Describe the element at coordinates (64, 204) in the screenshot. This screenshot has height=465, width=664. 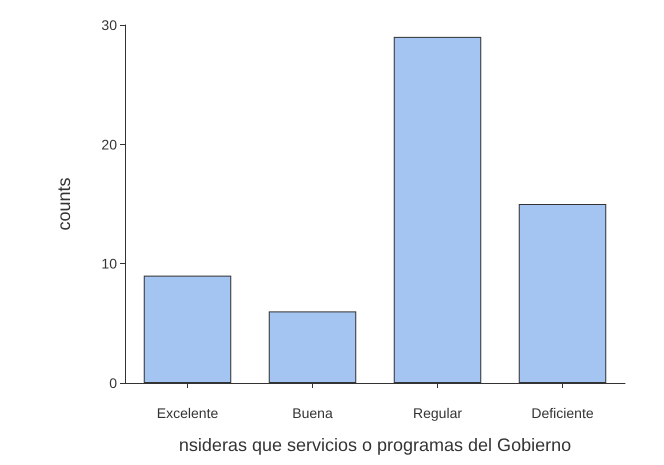
I see `y-axis-title: counts` at that location.